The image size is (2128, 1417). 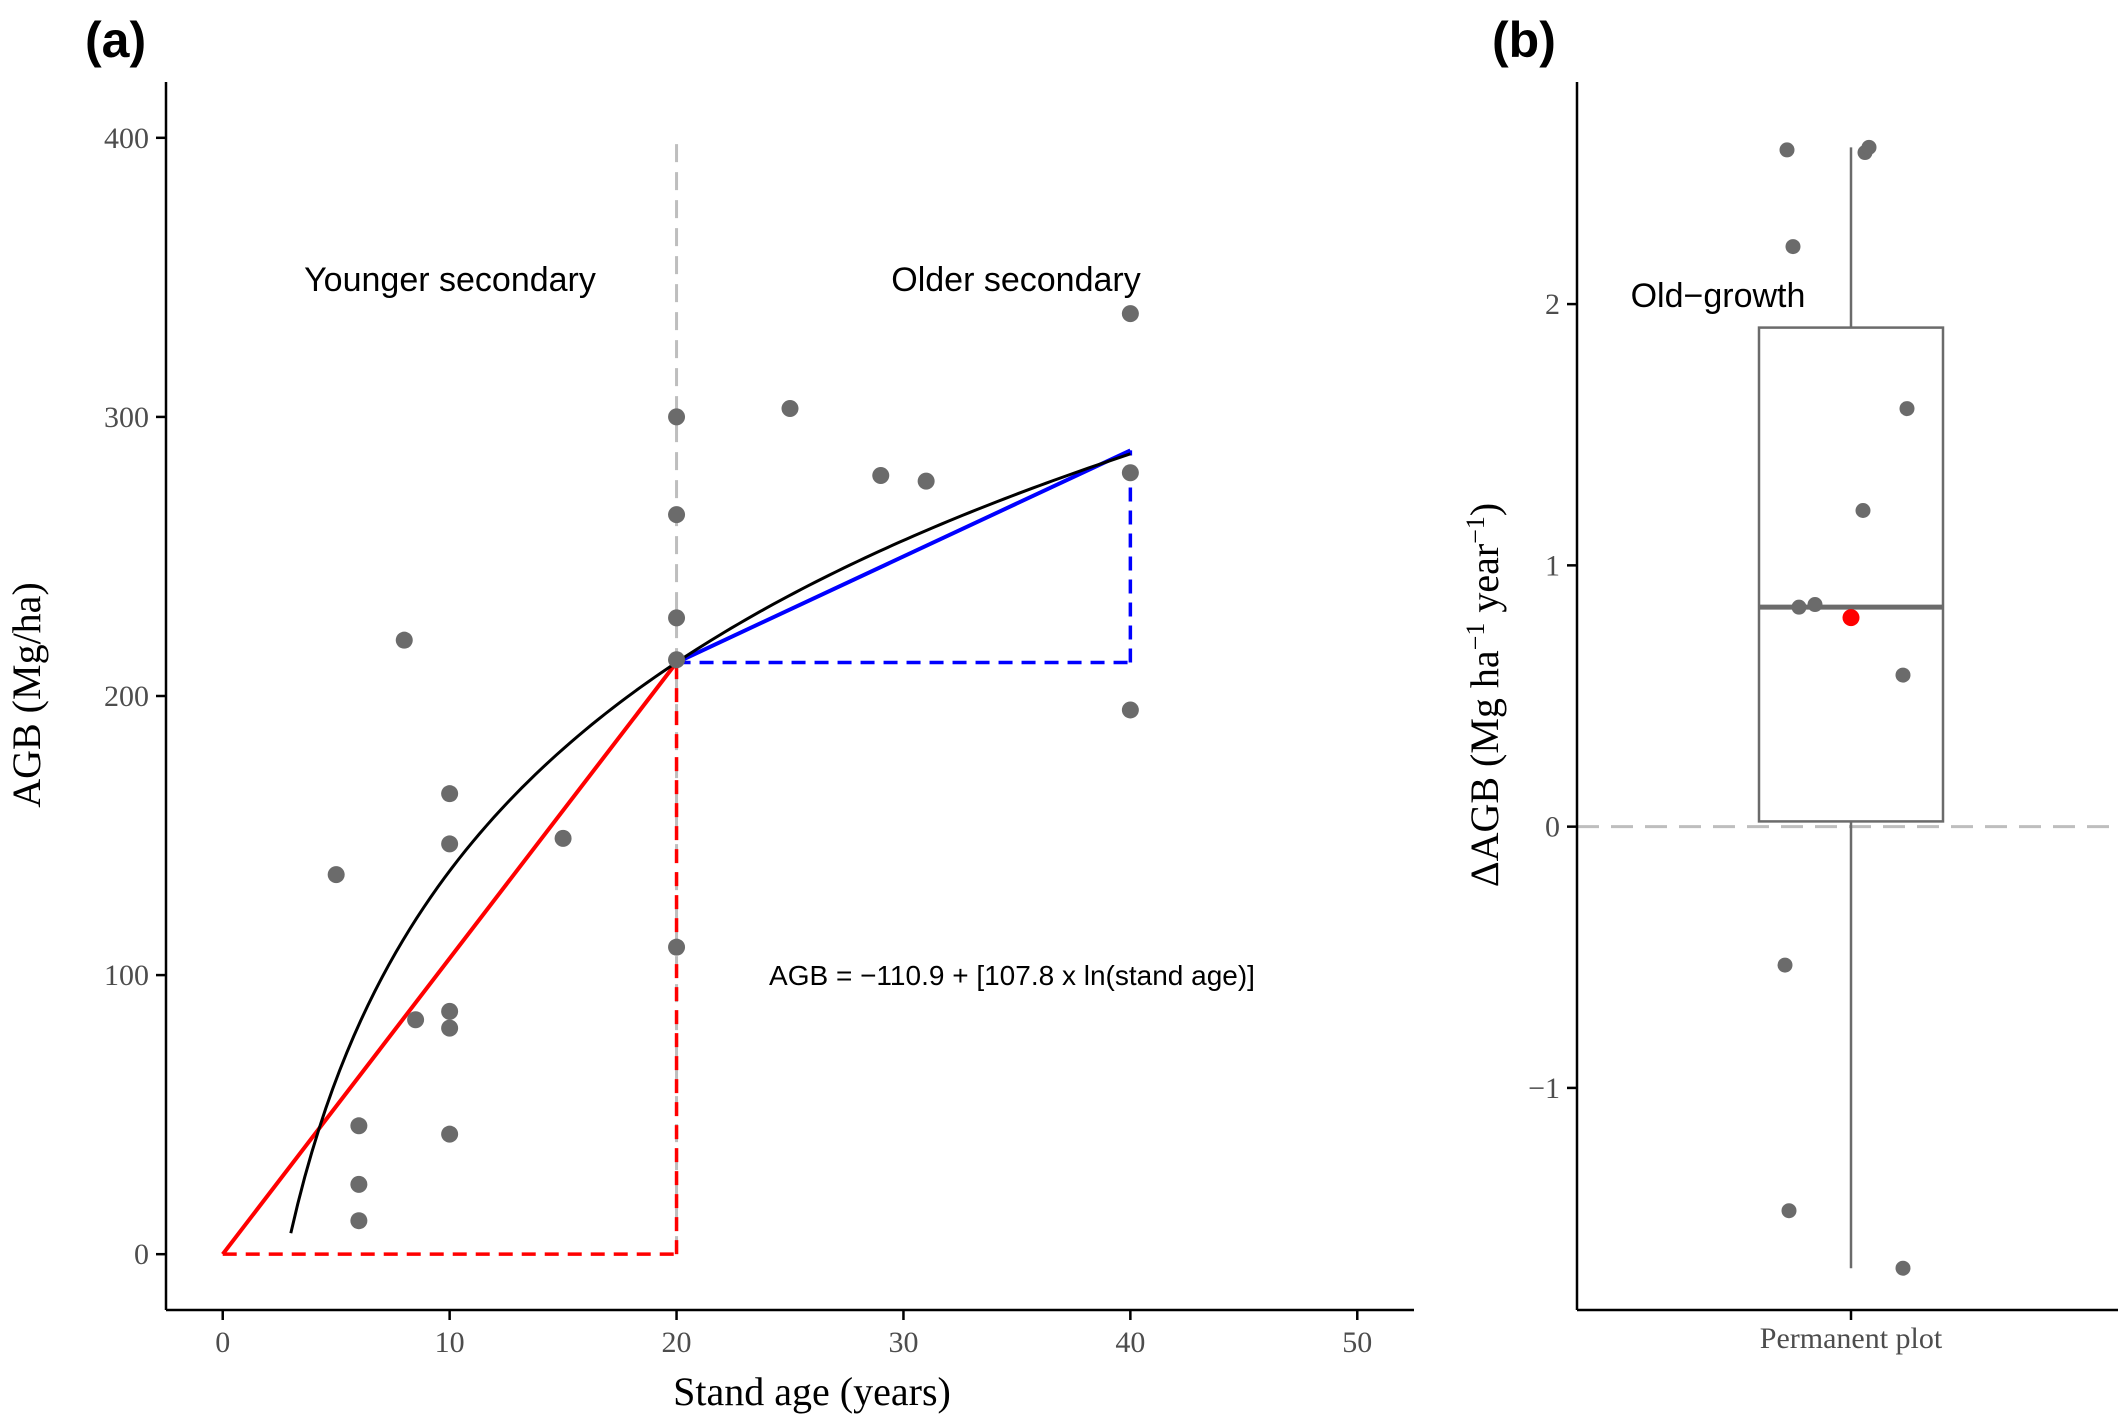 What do you see at coordinates (1484, 755) in the screenshot?
I see `ylabel-agb: AGB (Mg ha` at bounding box center [1484, 755].